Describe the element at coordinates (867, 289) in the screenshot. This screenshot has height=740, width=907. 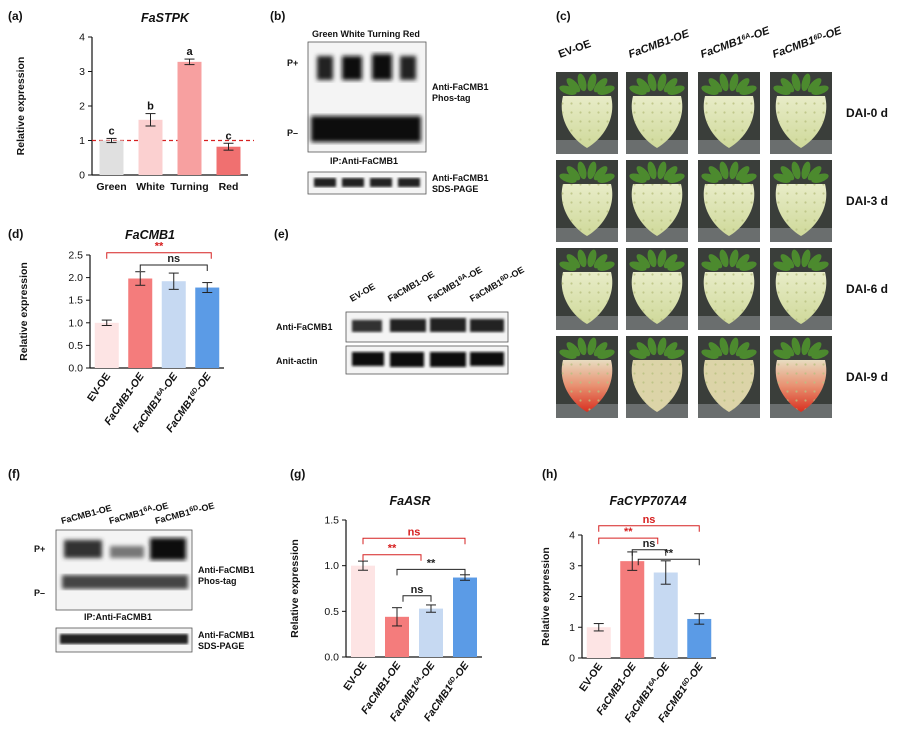
I see `photo-row-label: DAI-6 d` at that location.